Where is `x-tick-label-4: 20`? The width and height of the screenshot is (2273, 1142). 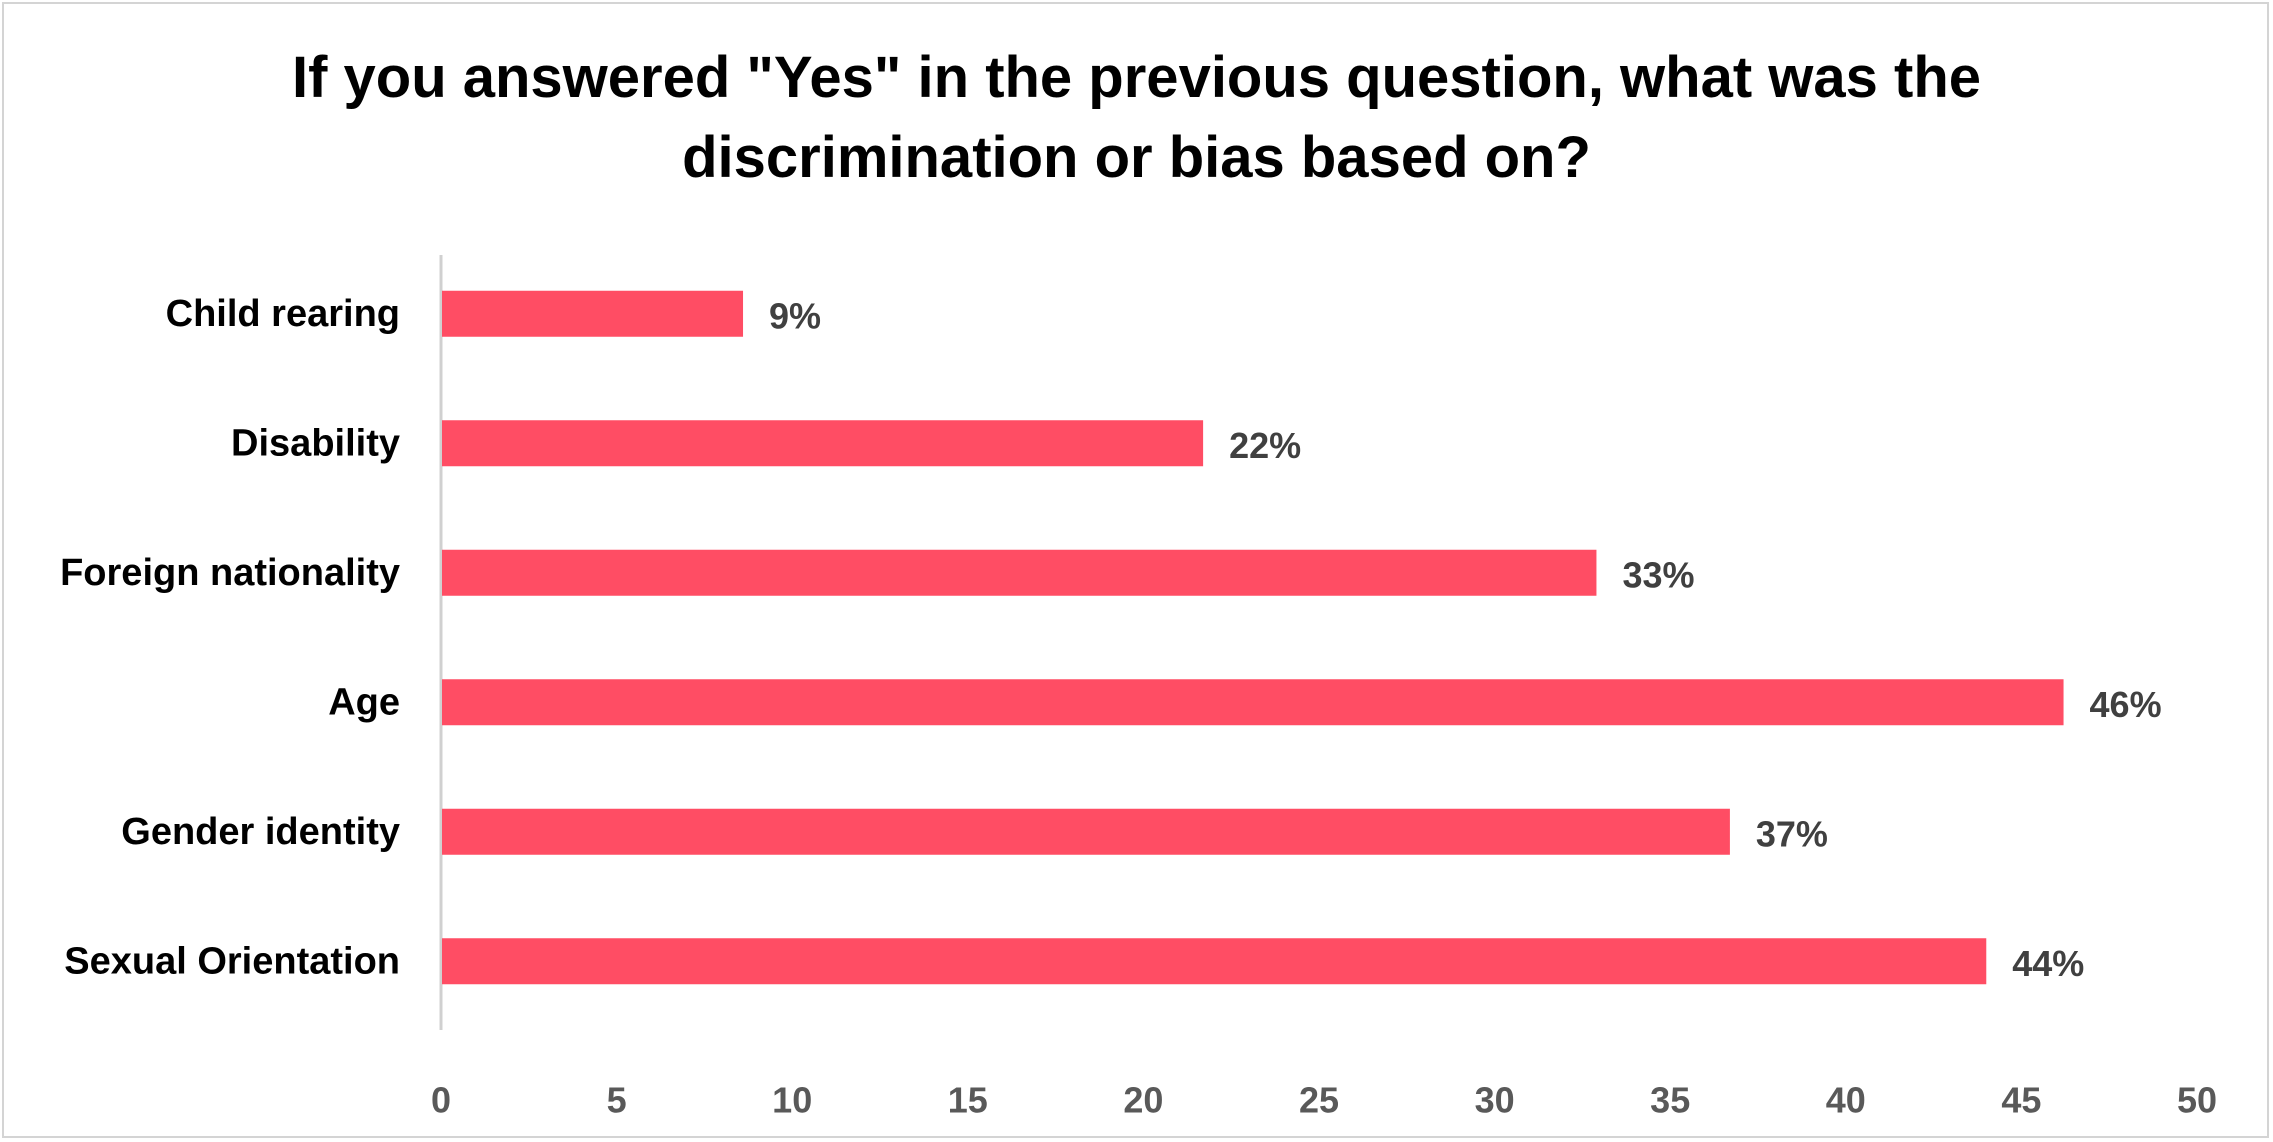
x-tick-label-4: 20 is located at coordinates (1143, 1100).